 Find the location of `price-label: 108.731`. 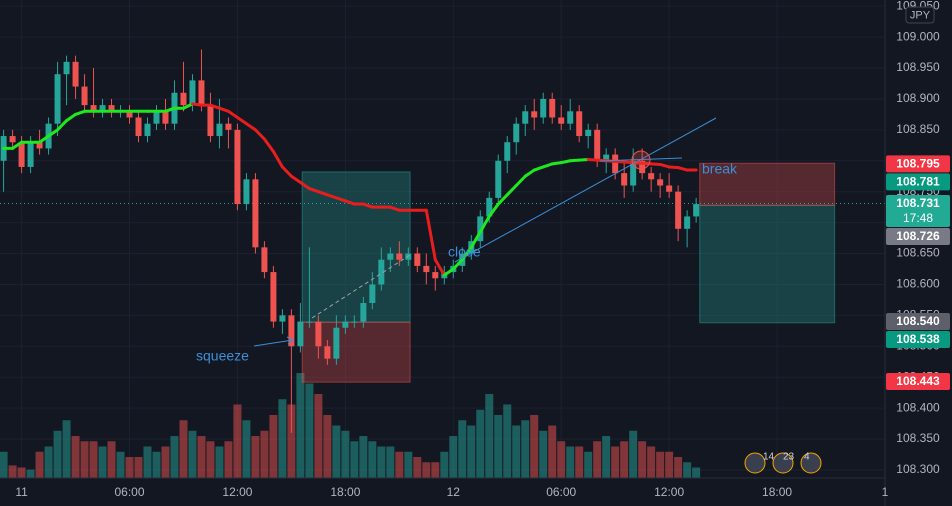

price-label: 108.731 is located at coordinates (918, 203).